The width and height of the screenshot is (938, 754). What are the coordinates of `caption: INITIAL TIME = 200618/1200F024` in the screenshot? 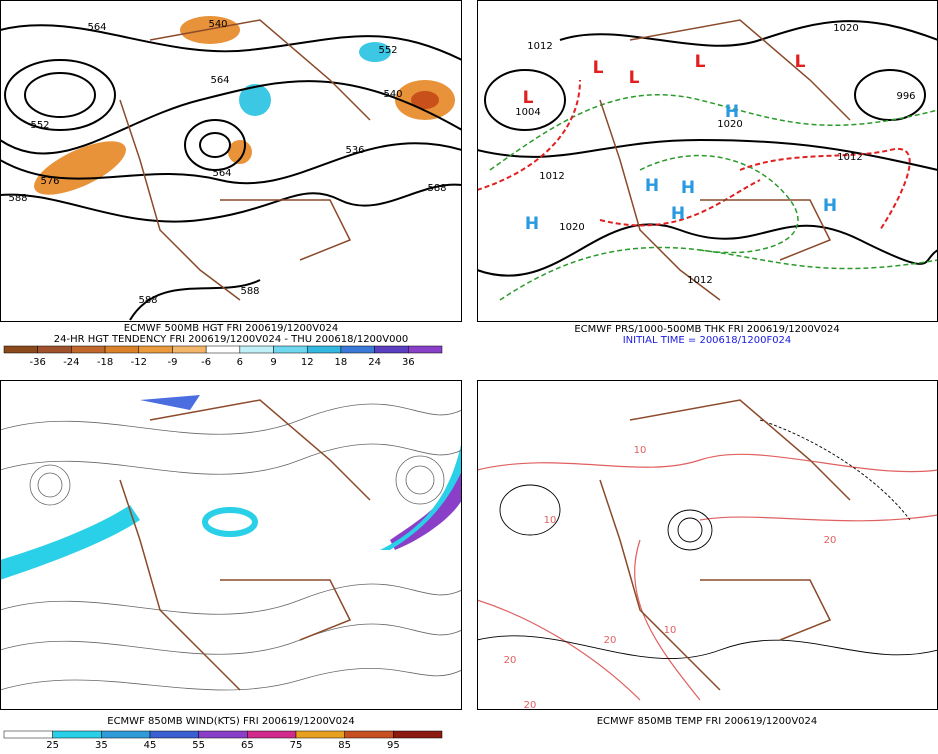 It's located at (707, 340).